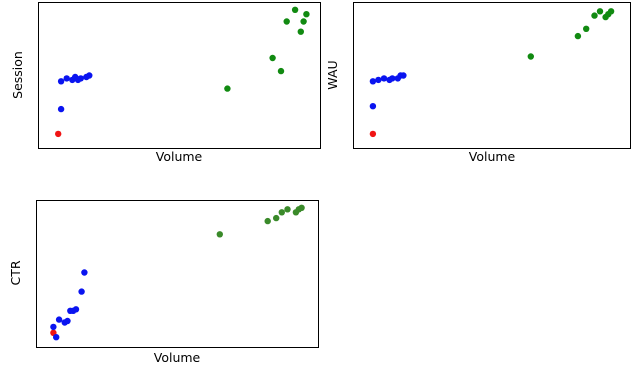 The height and width of the screenshot is (371, 640). What do you see at coordinates (332, 74) in the screenshot?
I see `y-axis-label: WAU` at bounding box center [332, 74].